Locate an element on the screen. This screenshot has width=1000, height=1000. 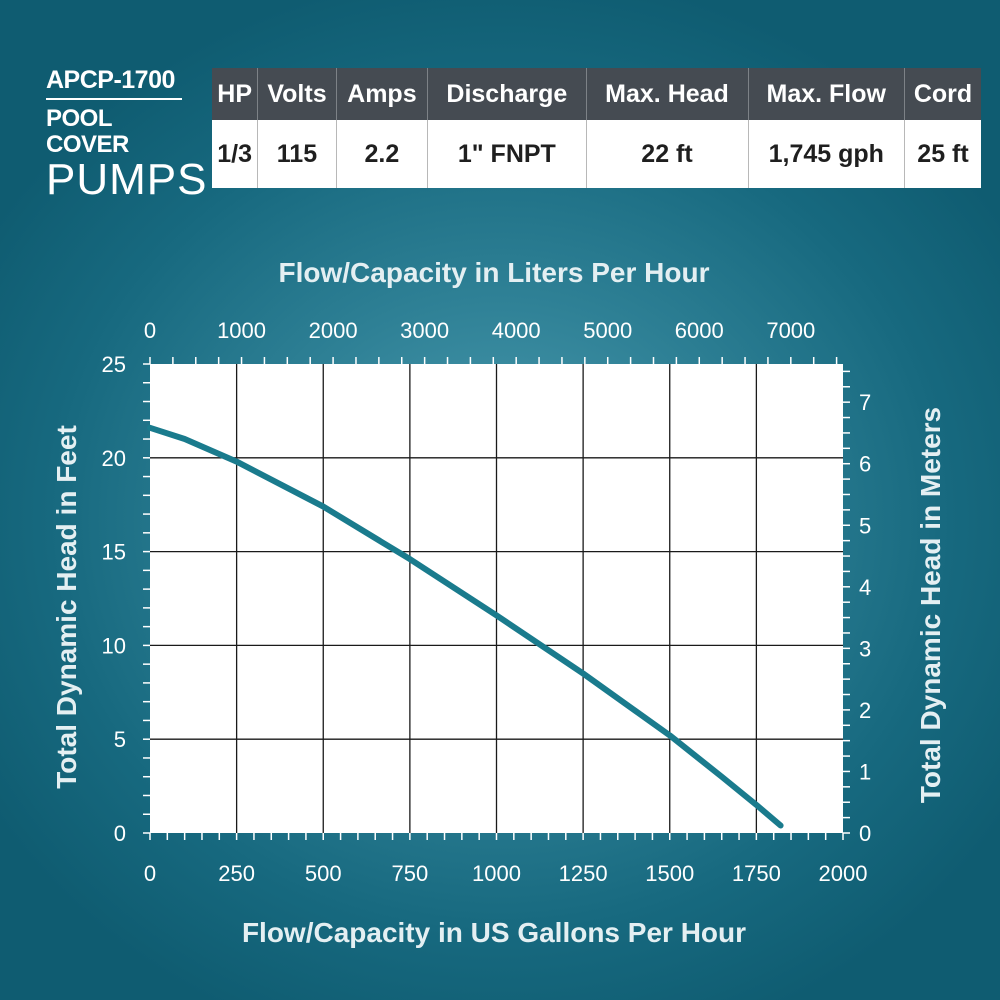
x-tick-label: 250 is located at coordinates (236, 873).